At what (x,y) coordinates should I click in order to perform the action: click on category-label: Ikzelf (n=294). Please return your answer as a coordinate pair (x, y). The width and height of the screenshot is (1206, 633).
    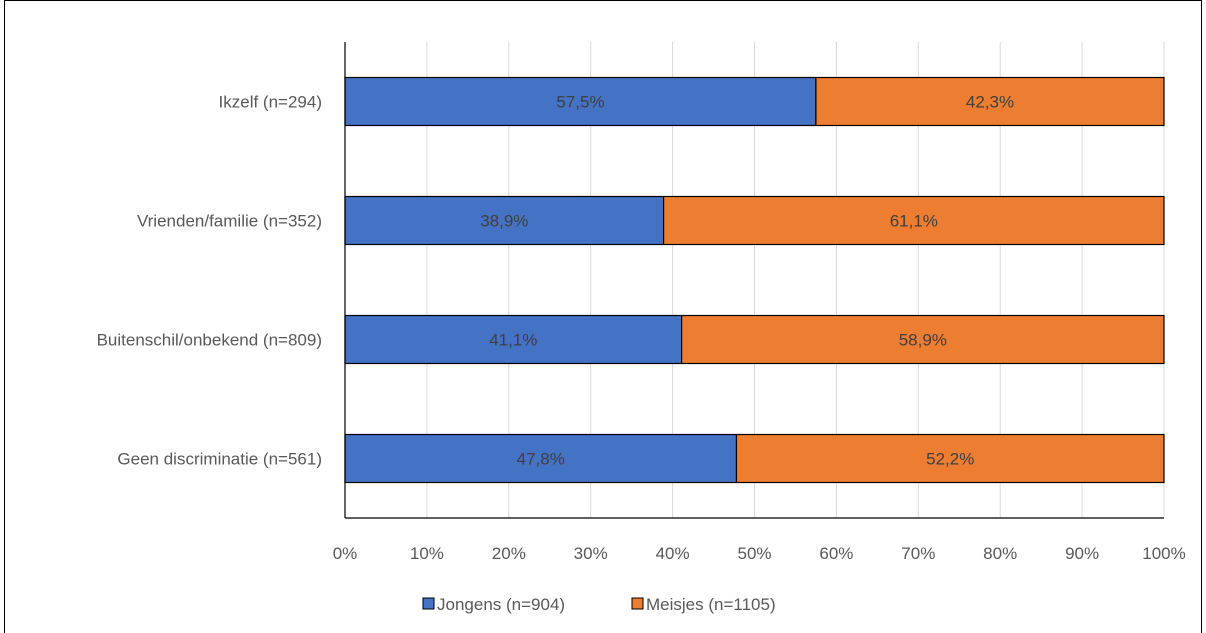
    Looking at the image, I should click on (270, 102).